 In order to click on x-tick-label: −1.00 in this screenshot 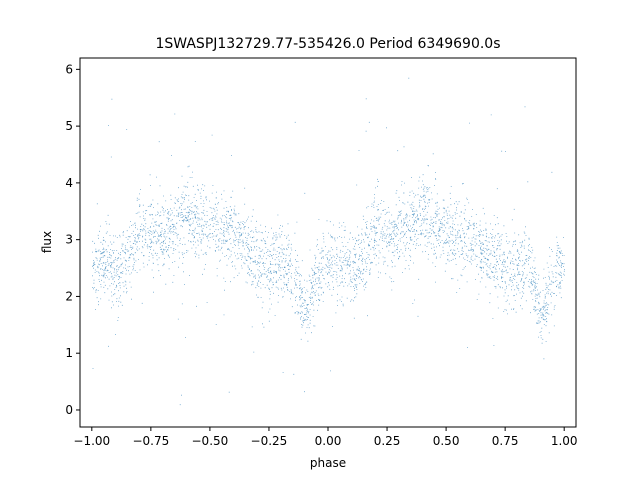, I will do `click(91, 441)`.